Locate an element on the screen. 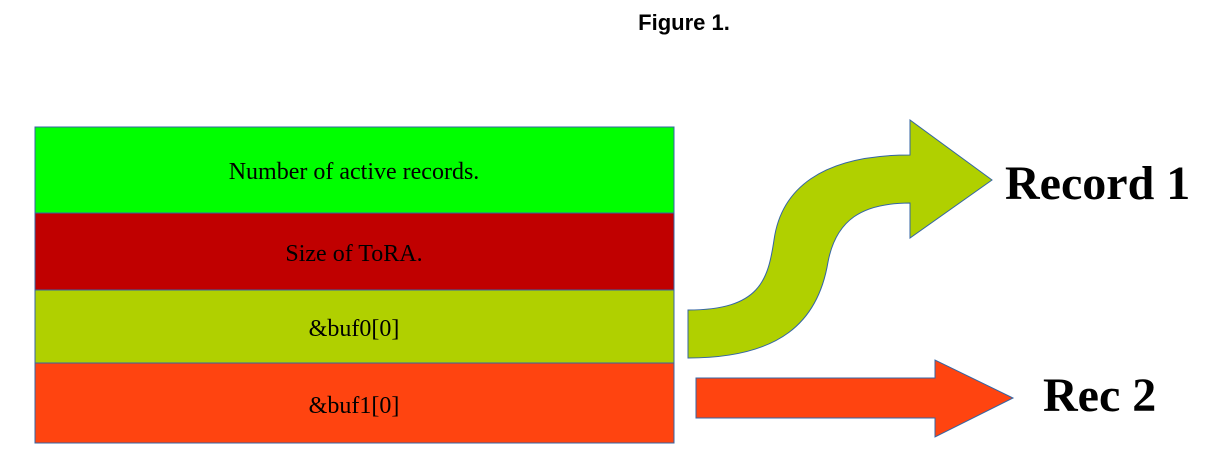 The image size is (1205, 452). row-label: &buf0[0] is located at coordinates (354, 329).